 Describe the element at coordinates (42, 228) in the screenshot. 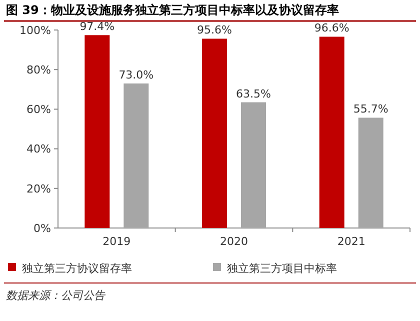

I see `y-tick-label: 0%` at that location.